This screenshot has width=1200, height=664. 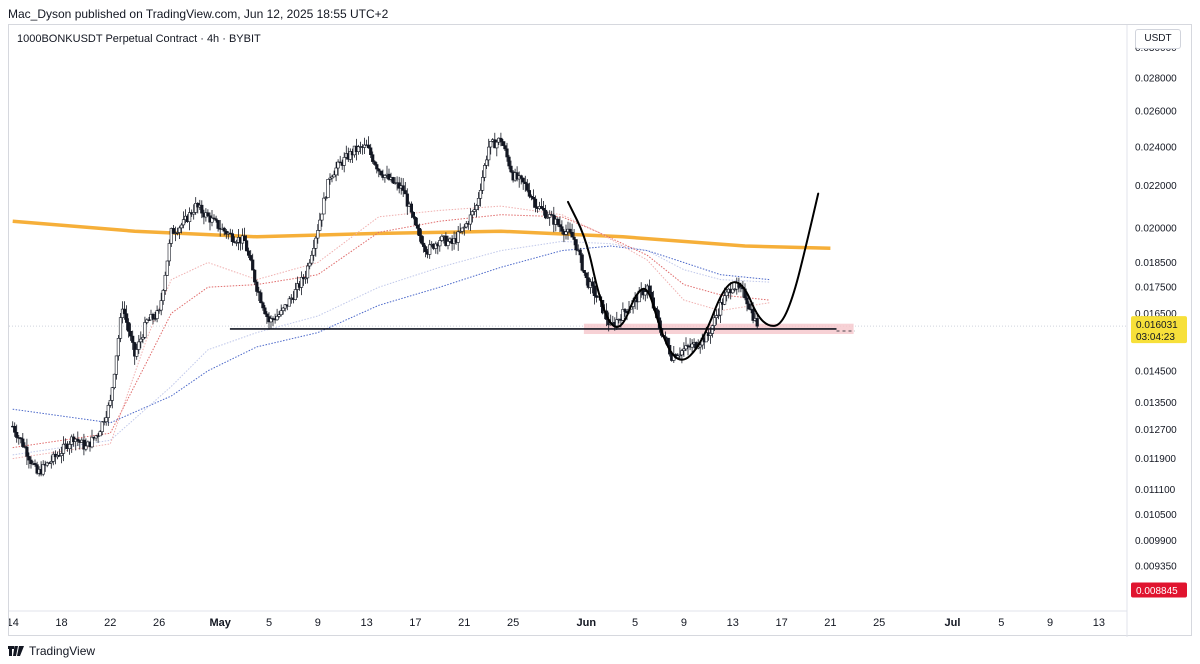 What do you see at coordinates (1158, 39) in the screenshot?
I see `currency-button: USDT` at bounding box center [1158, 39].